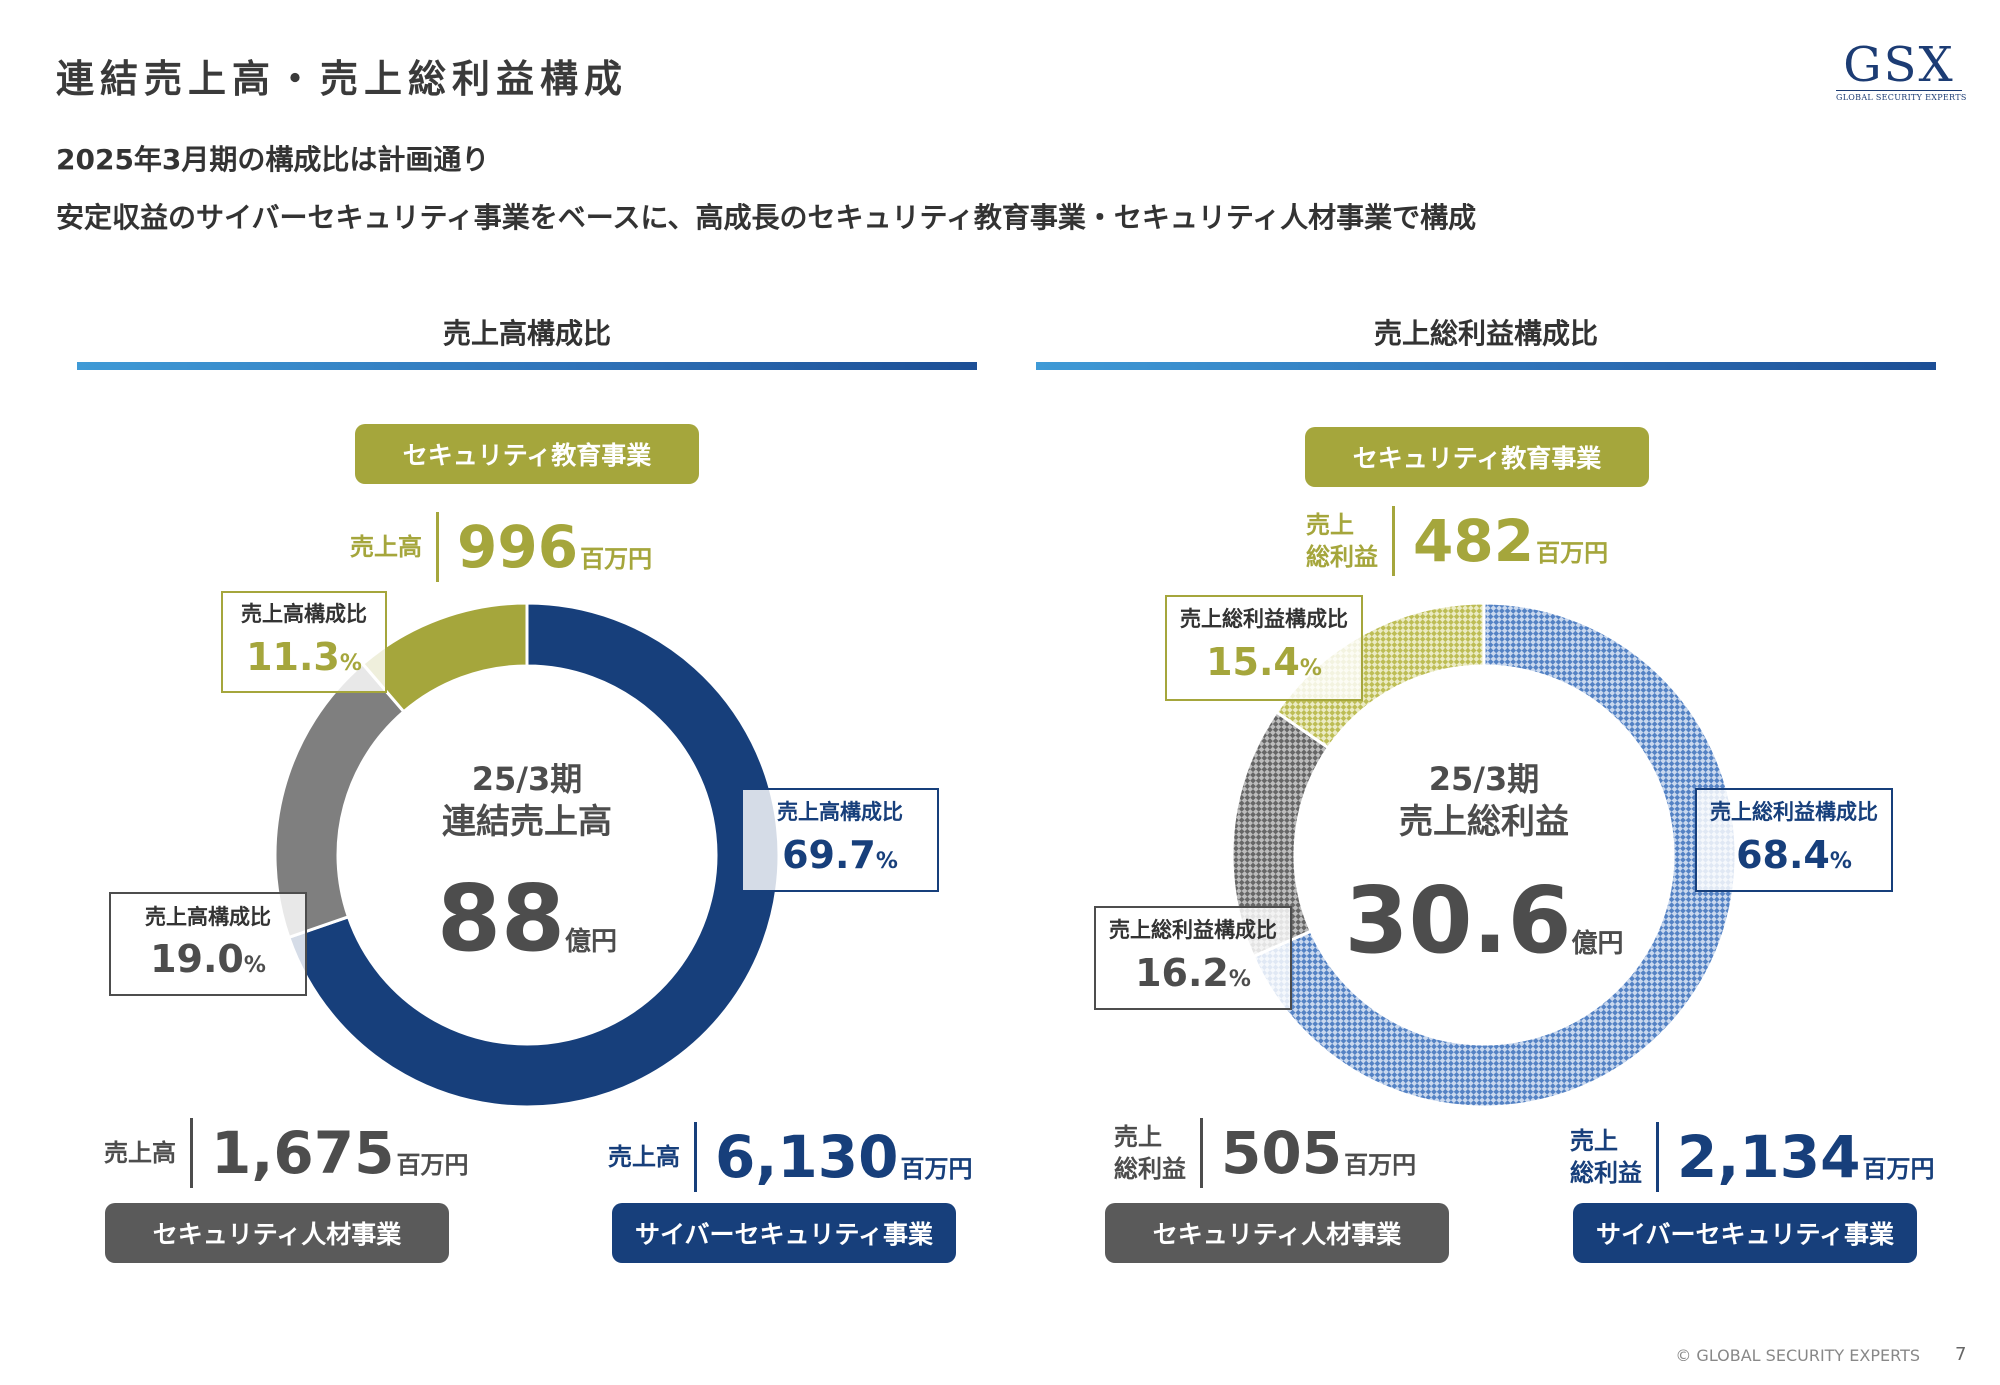 This screenshot has width=2000, height=1385. What do you see at coordinates (1330, 525) in the screenshot?
I see `profit-amount-education-label-1: 売上` at bounding box center [1330, 525].